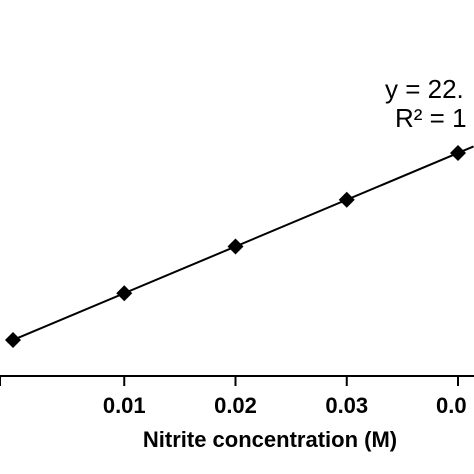 Image resolution: width=474 pixels, height=474 pixels. I want to click on x-ticks: 0.01 0.02 0.03 0.0, so click(233, 397).